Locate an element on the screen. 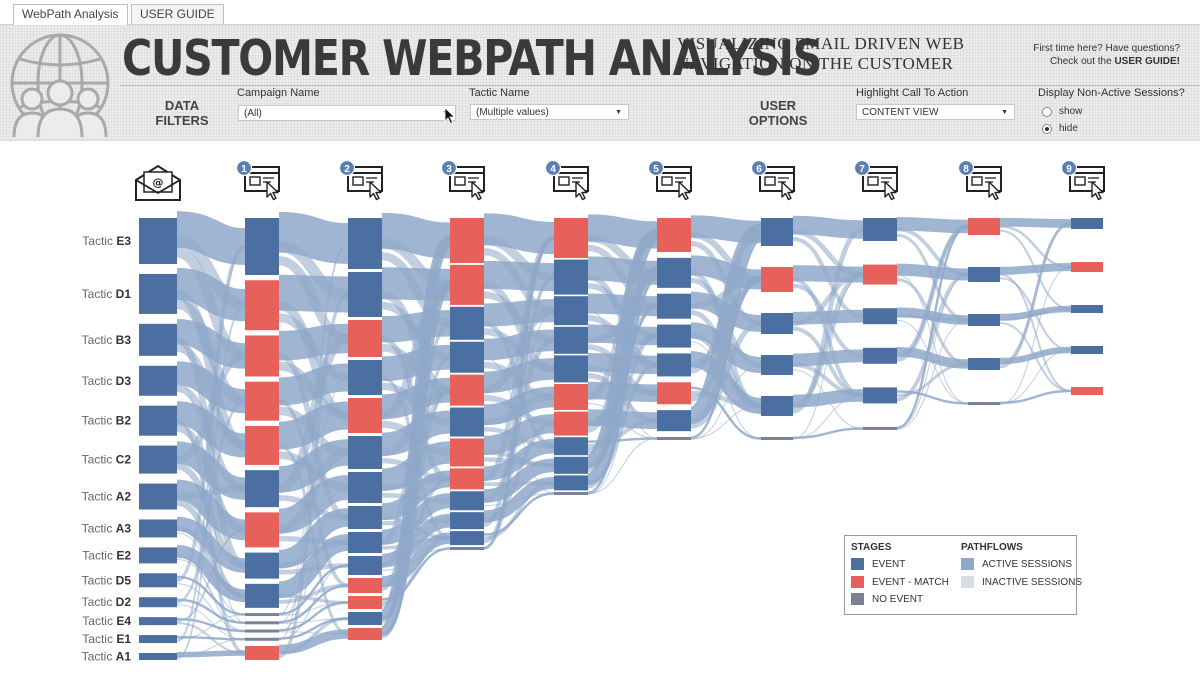 Image resolution: width=1200 pixels, height=685 pixels. stage-number: 6 is located at coordinates (759, 169).